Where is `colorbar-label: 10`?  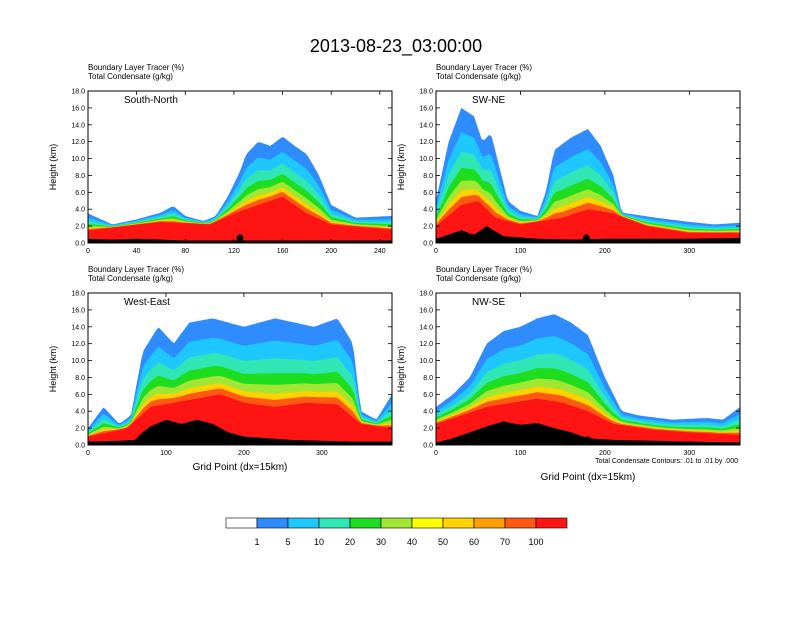 colorbar-label: 10 is located at coordinates (319, 542).